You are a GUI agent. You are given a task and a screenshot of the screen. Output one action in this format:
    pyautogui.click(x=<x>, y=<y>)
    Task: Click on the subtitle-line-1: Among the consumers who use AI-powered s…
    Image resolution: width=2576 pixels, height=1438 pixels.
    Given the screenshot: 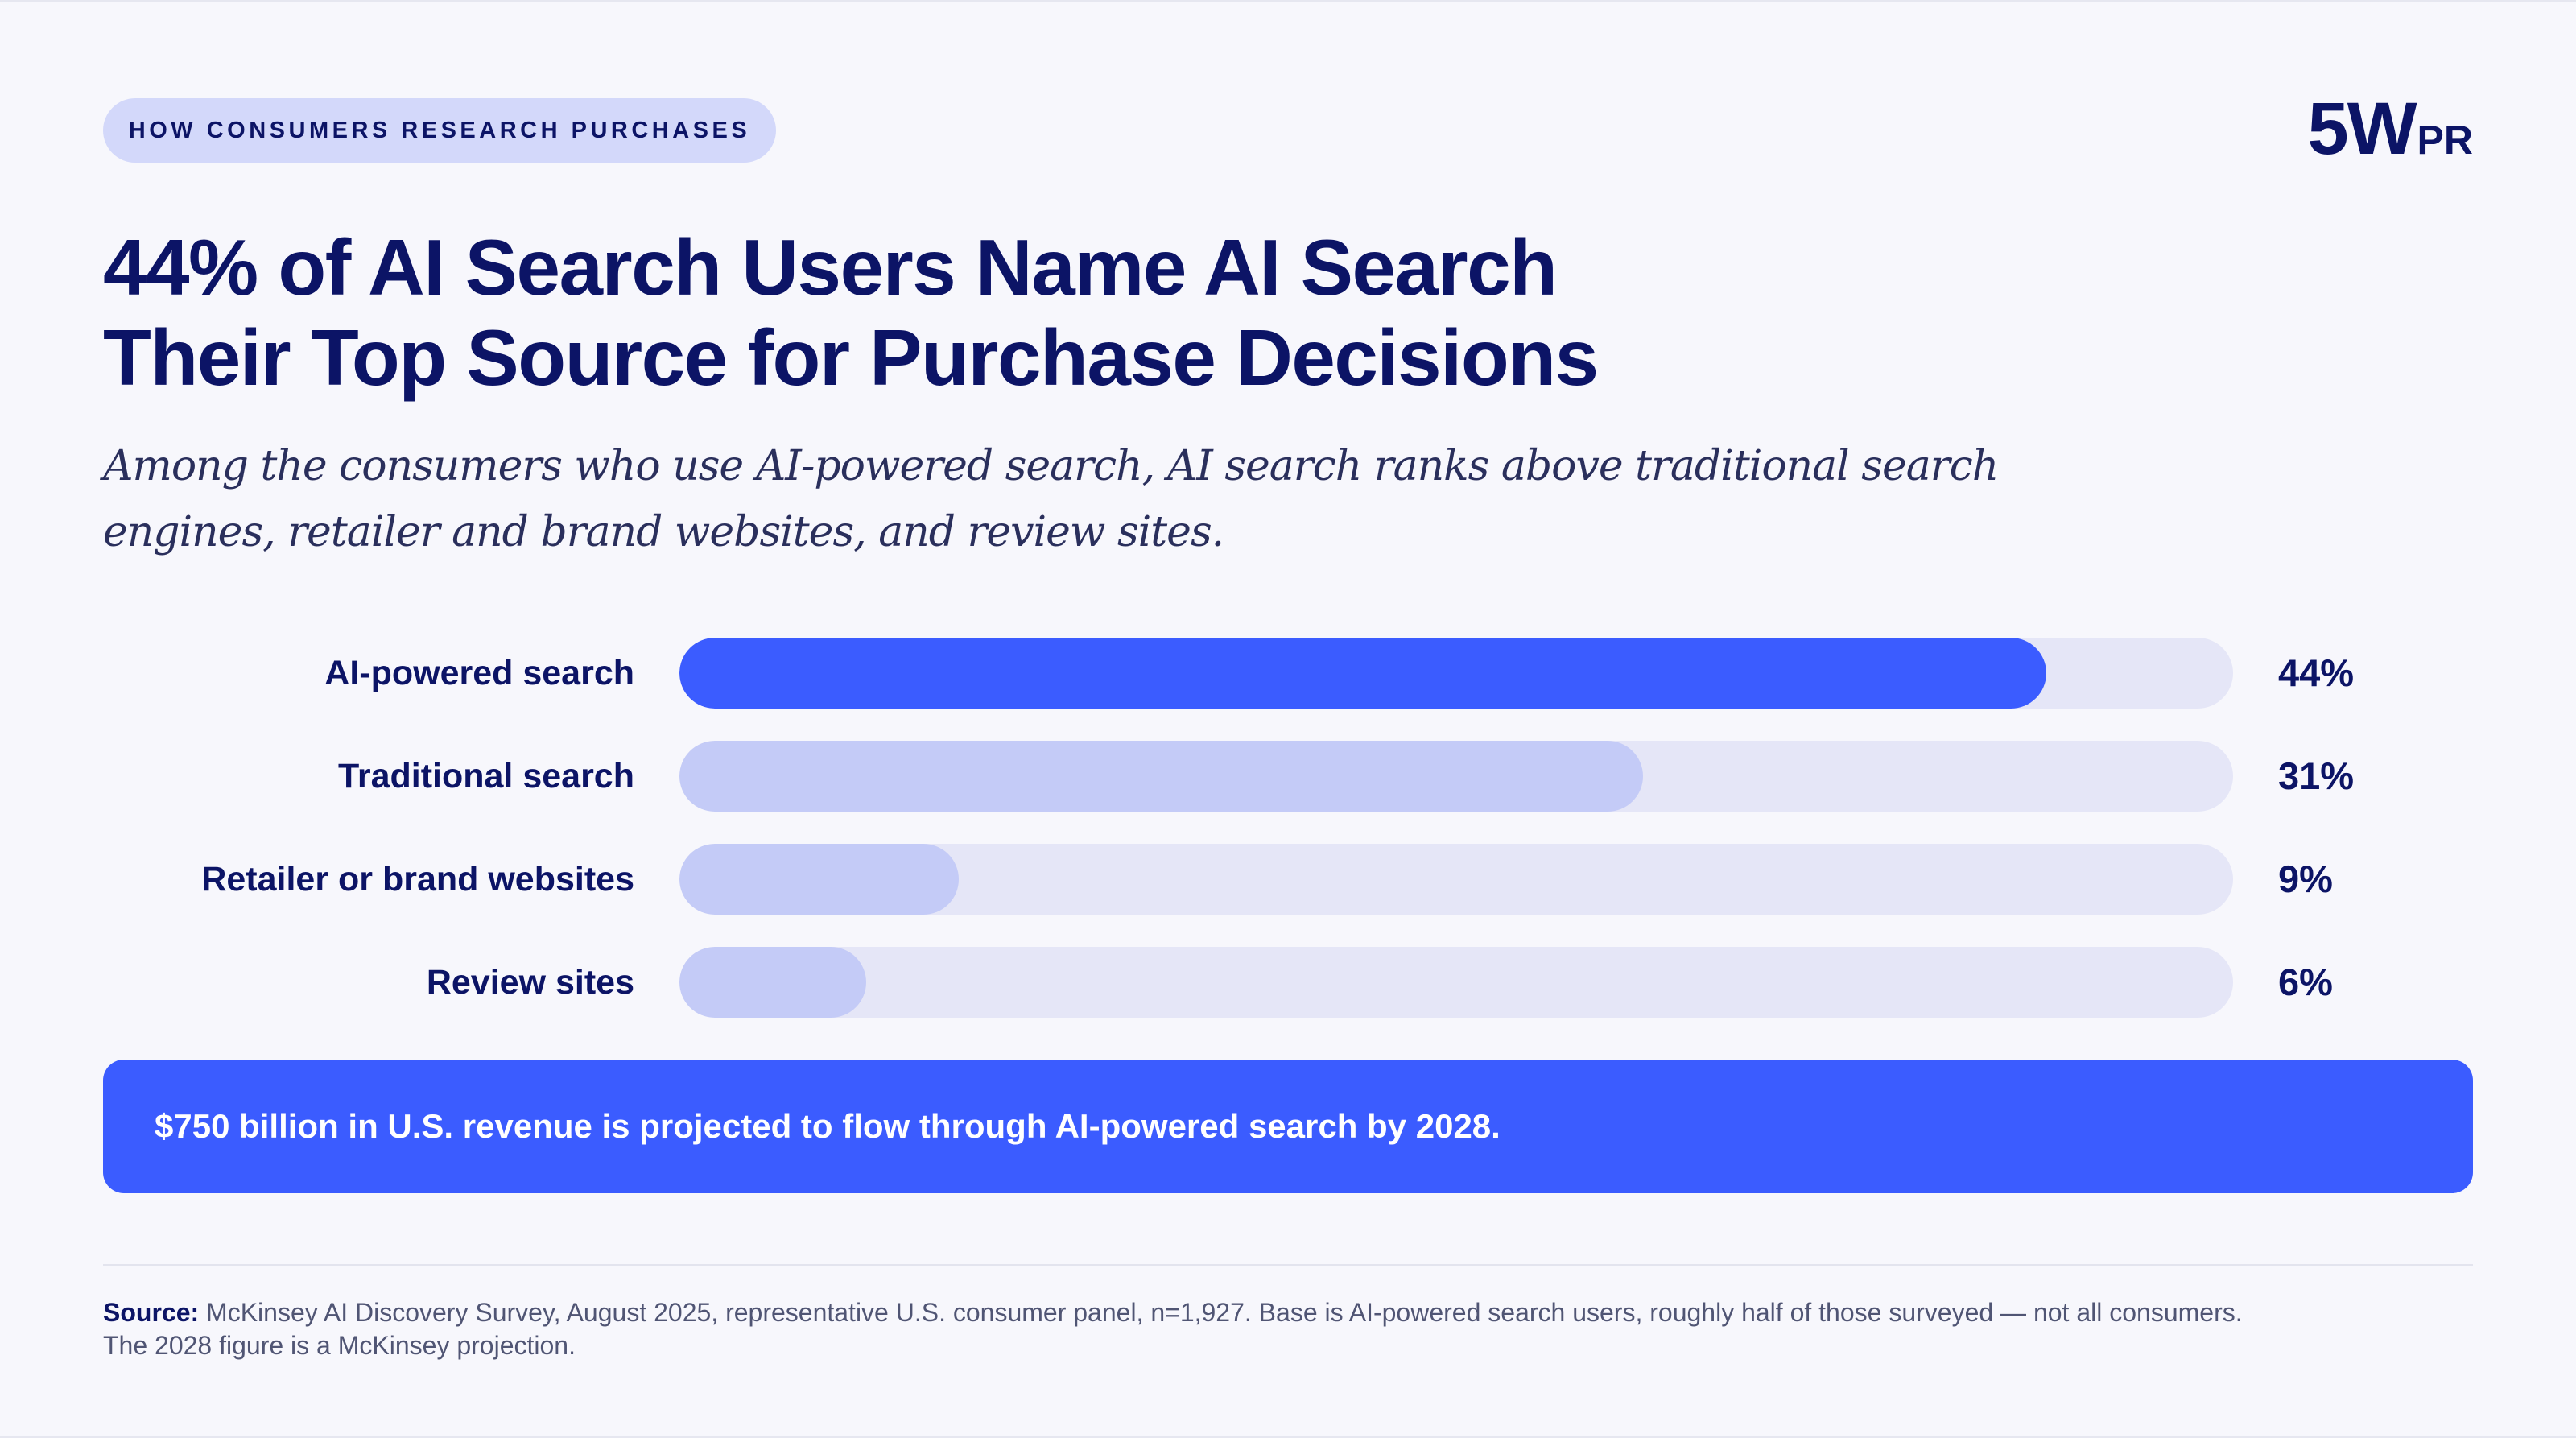 What is the action you would take?
    pyautogui.click(x=1051, y=466)
    